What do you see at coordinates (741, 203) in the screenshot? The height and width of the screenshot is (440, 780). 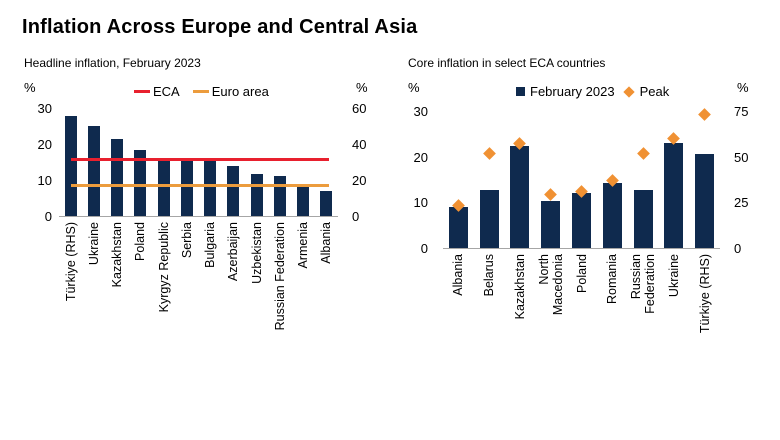 I see `core-y-tick-right-25: 25` at bounding box center [741, 203].